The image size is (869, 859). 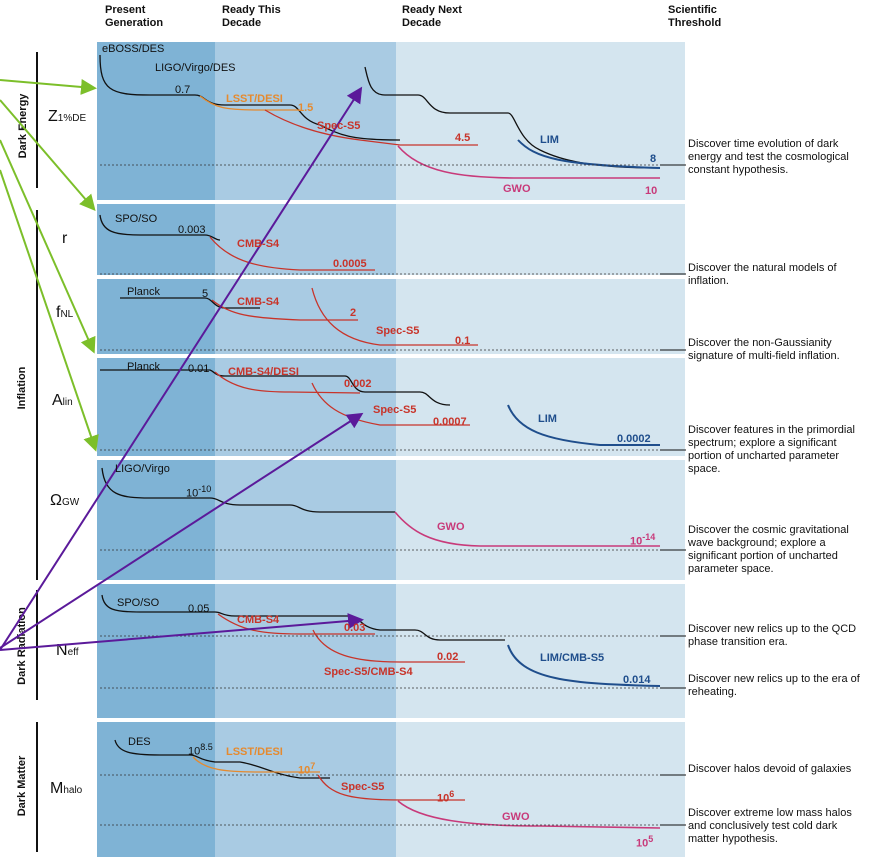 I want to click on label-fnl-spec-s5: Spec-S5, so click(x=398, y=331).